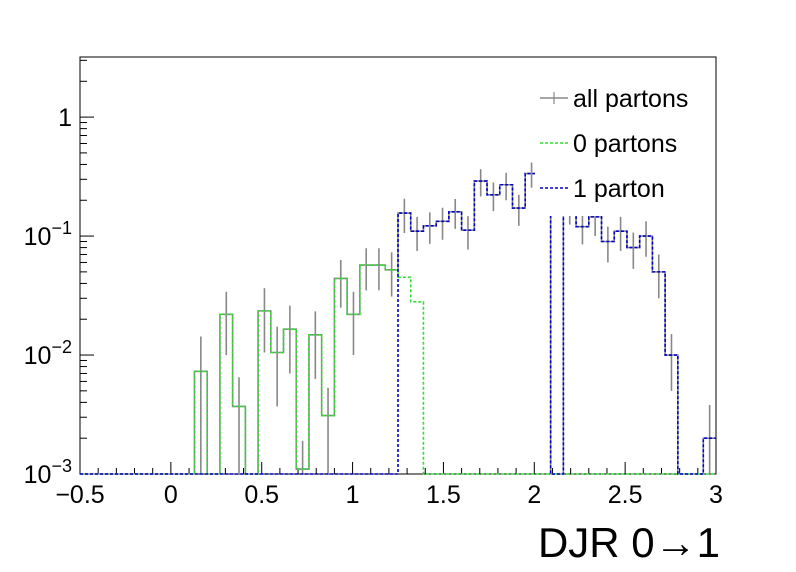 Image resolution: width=796 pixels, height=572 pixels. I want to click on legend-label: all partons, so click(630, 99).